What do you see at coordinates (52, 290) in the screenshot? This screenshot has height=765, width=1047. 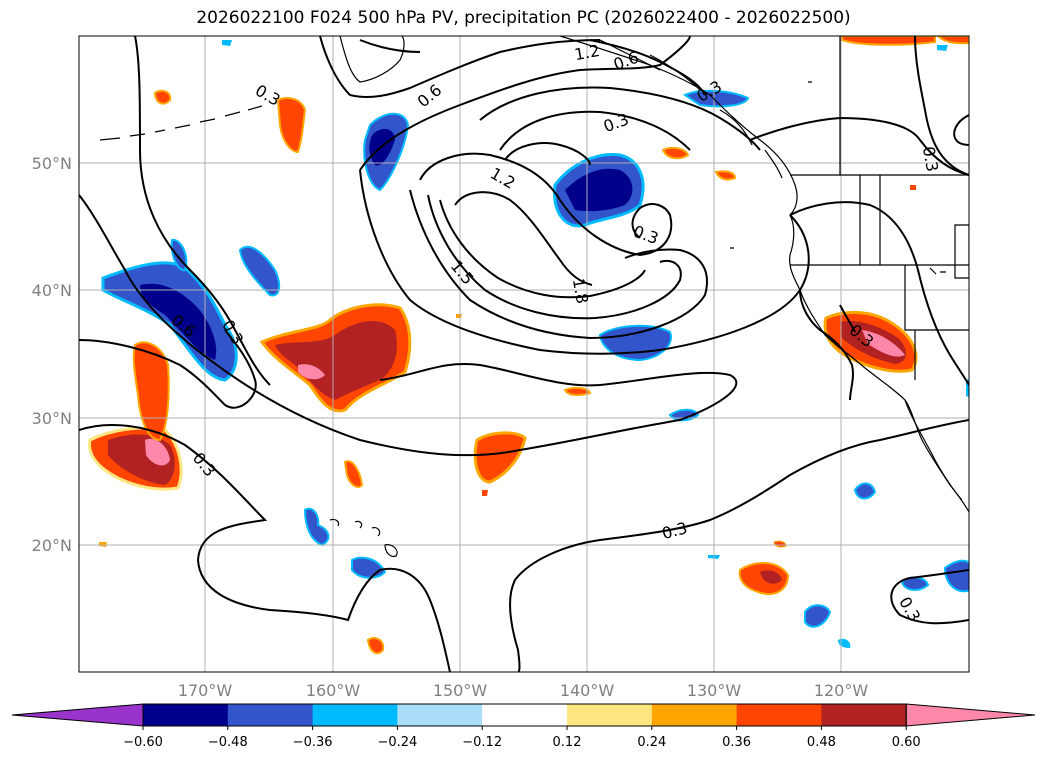 I see `lat-label-40: 40°N` at bounding box center [52, 290].